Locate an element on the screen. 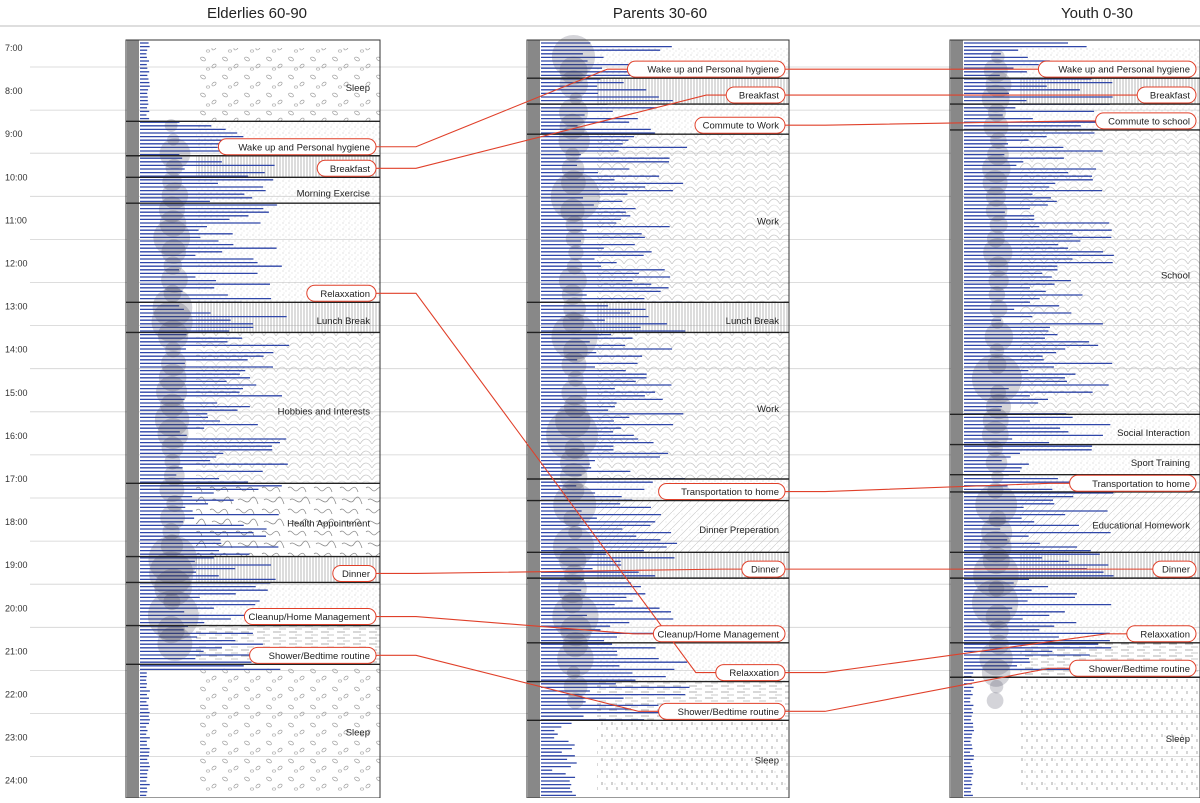  activity-label: Transportation to home is located at coordinates (1133, 483).